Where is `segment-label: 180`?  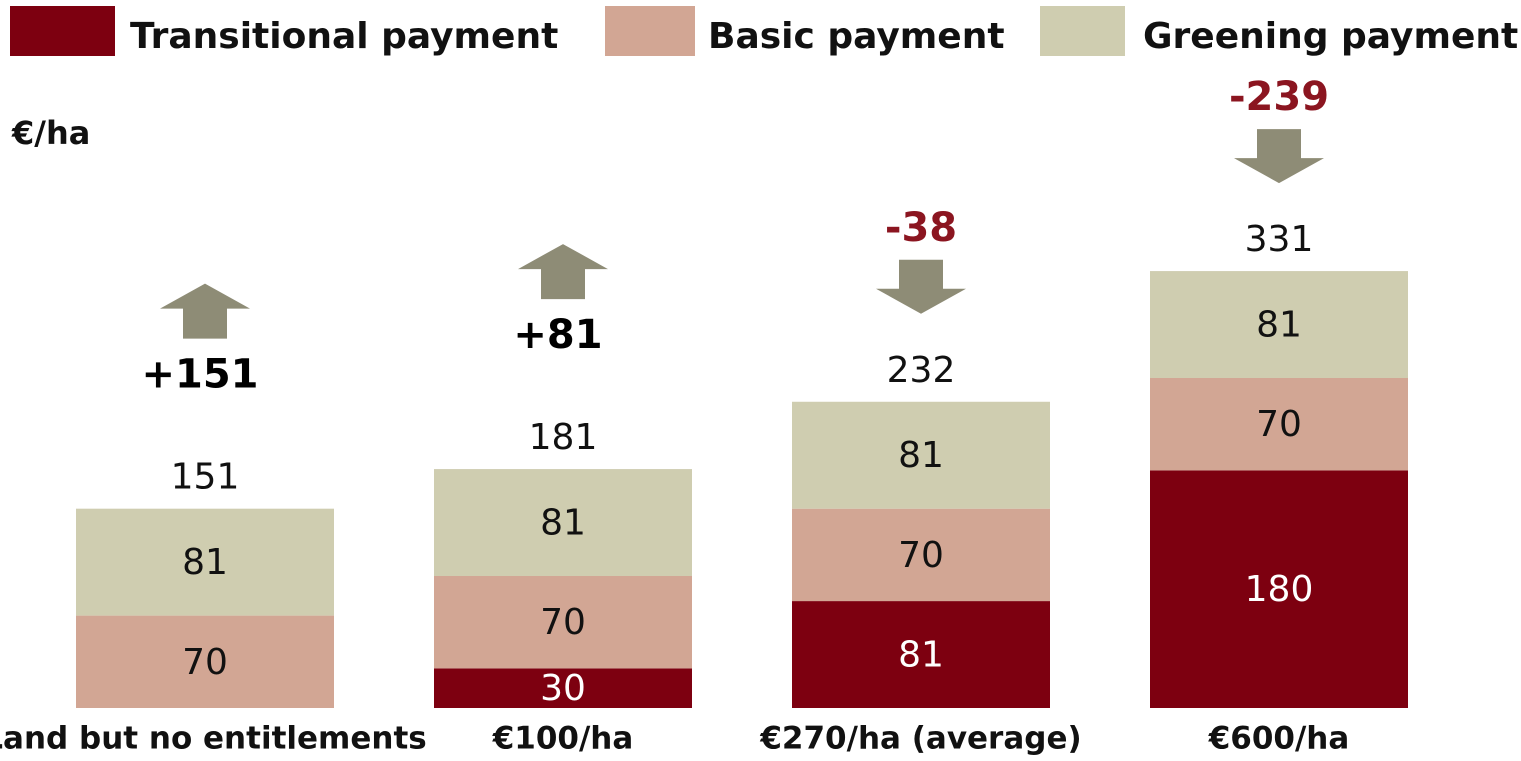 segment-label: 180 is located at coordinates (1279, 589).